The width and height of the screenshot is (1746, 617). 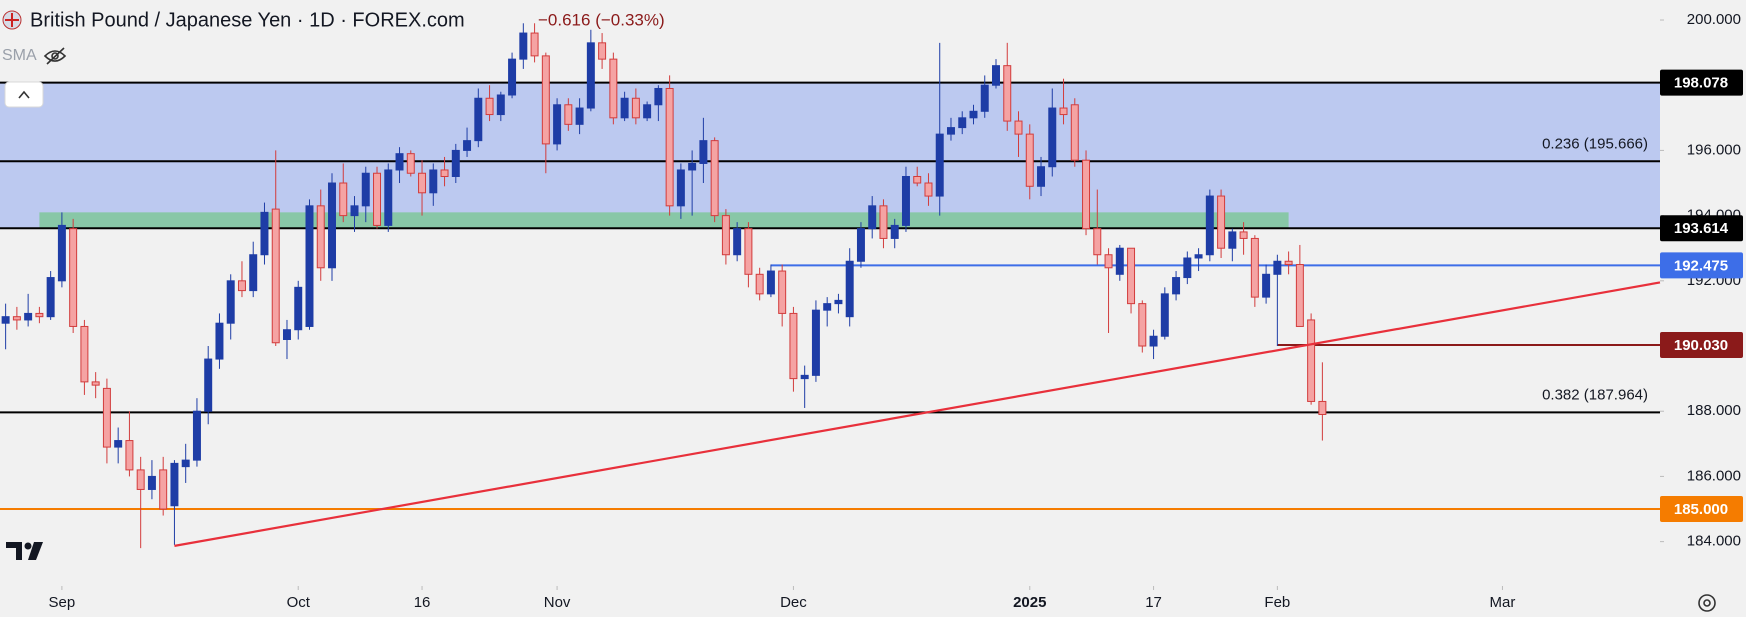 What do you see at coordinates (299, 602) in the screenshot?
I see `x-tick-label: Oct` at bounding box center [299, 602].